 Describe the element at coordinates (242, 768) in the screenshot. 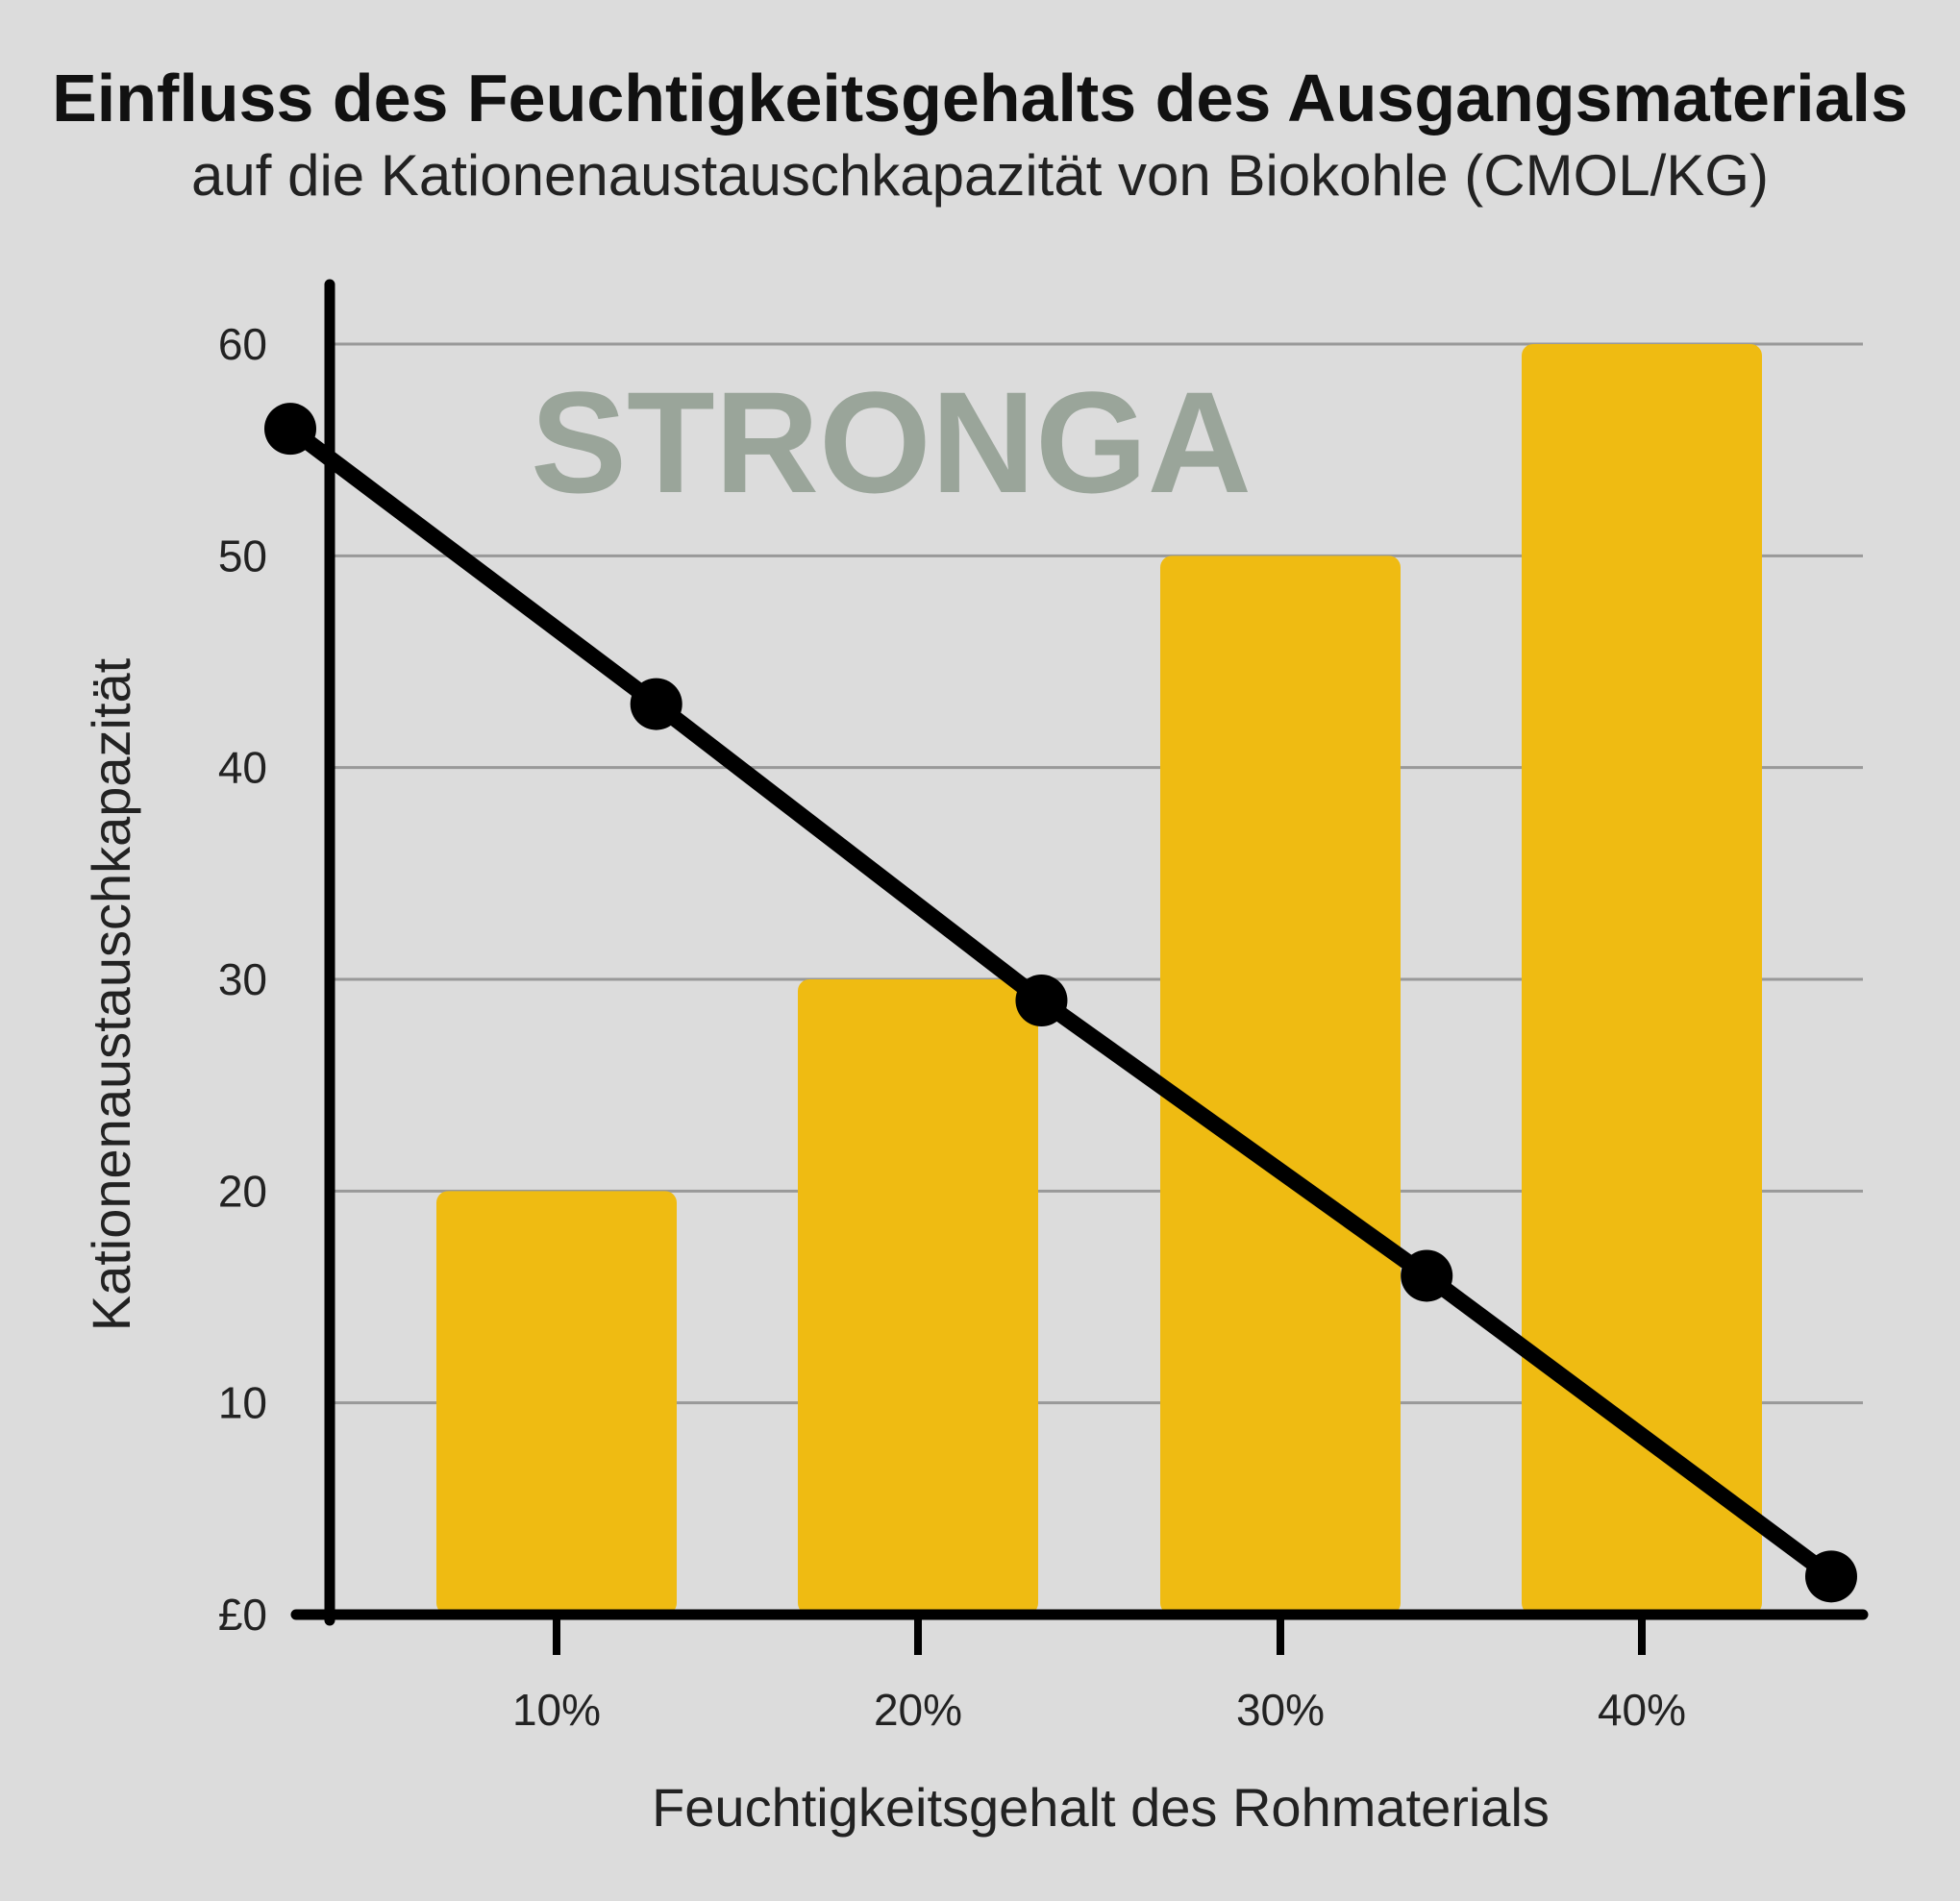

I see `y-tick-label: 40` at that location.